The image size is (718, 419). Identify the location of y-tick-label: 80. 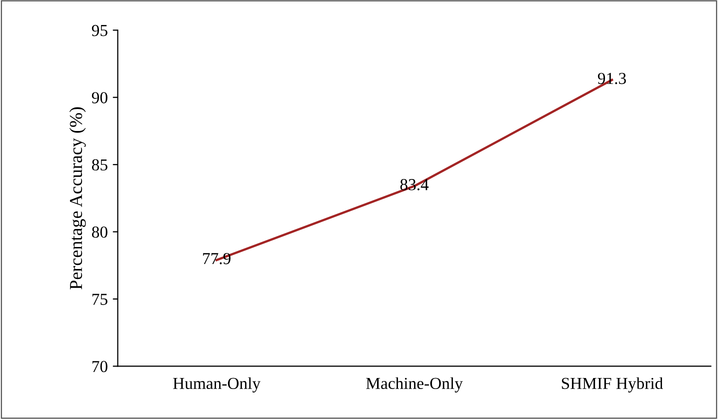
(100, 232).